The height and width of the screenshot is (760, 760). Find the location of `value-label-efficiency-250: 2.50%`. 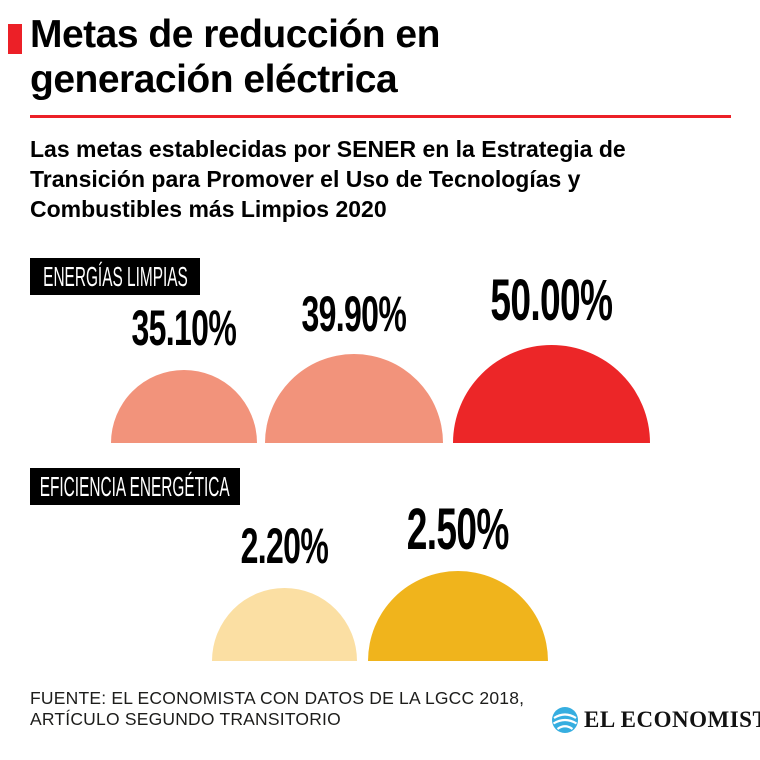

value-label-efficiency-250: 2.50% is located at coordinates (458, 529).